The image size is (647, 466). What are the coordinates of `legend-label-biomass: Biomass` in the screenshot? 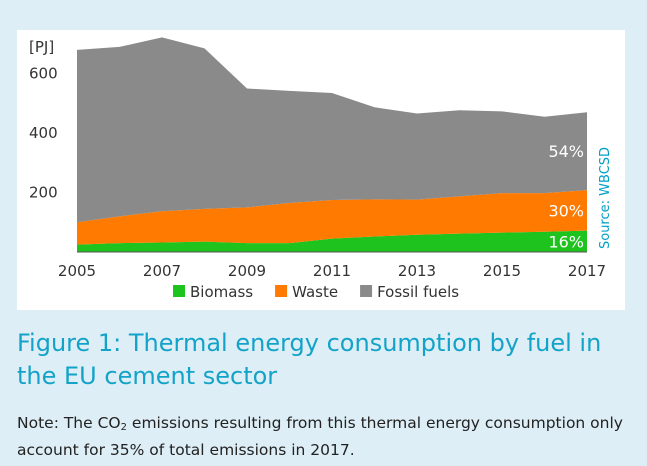 It's located at (221, 292).